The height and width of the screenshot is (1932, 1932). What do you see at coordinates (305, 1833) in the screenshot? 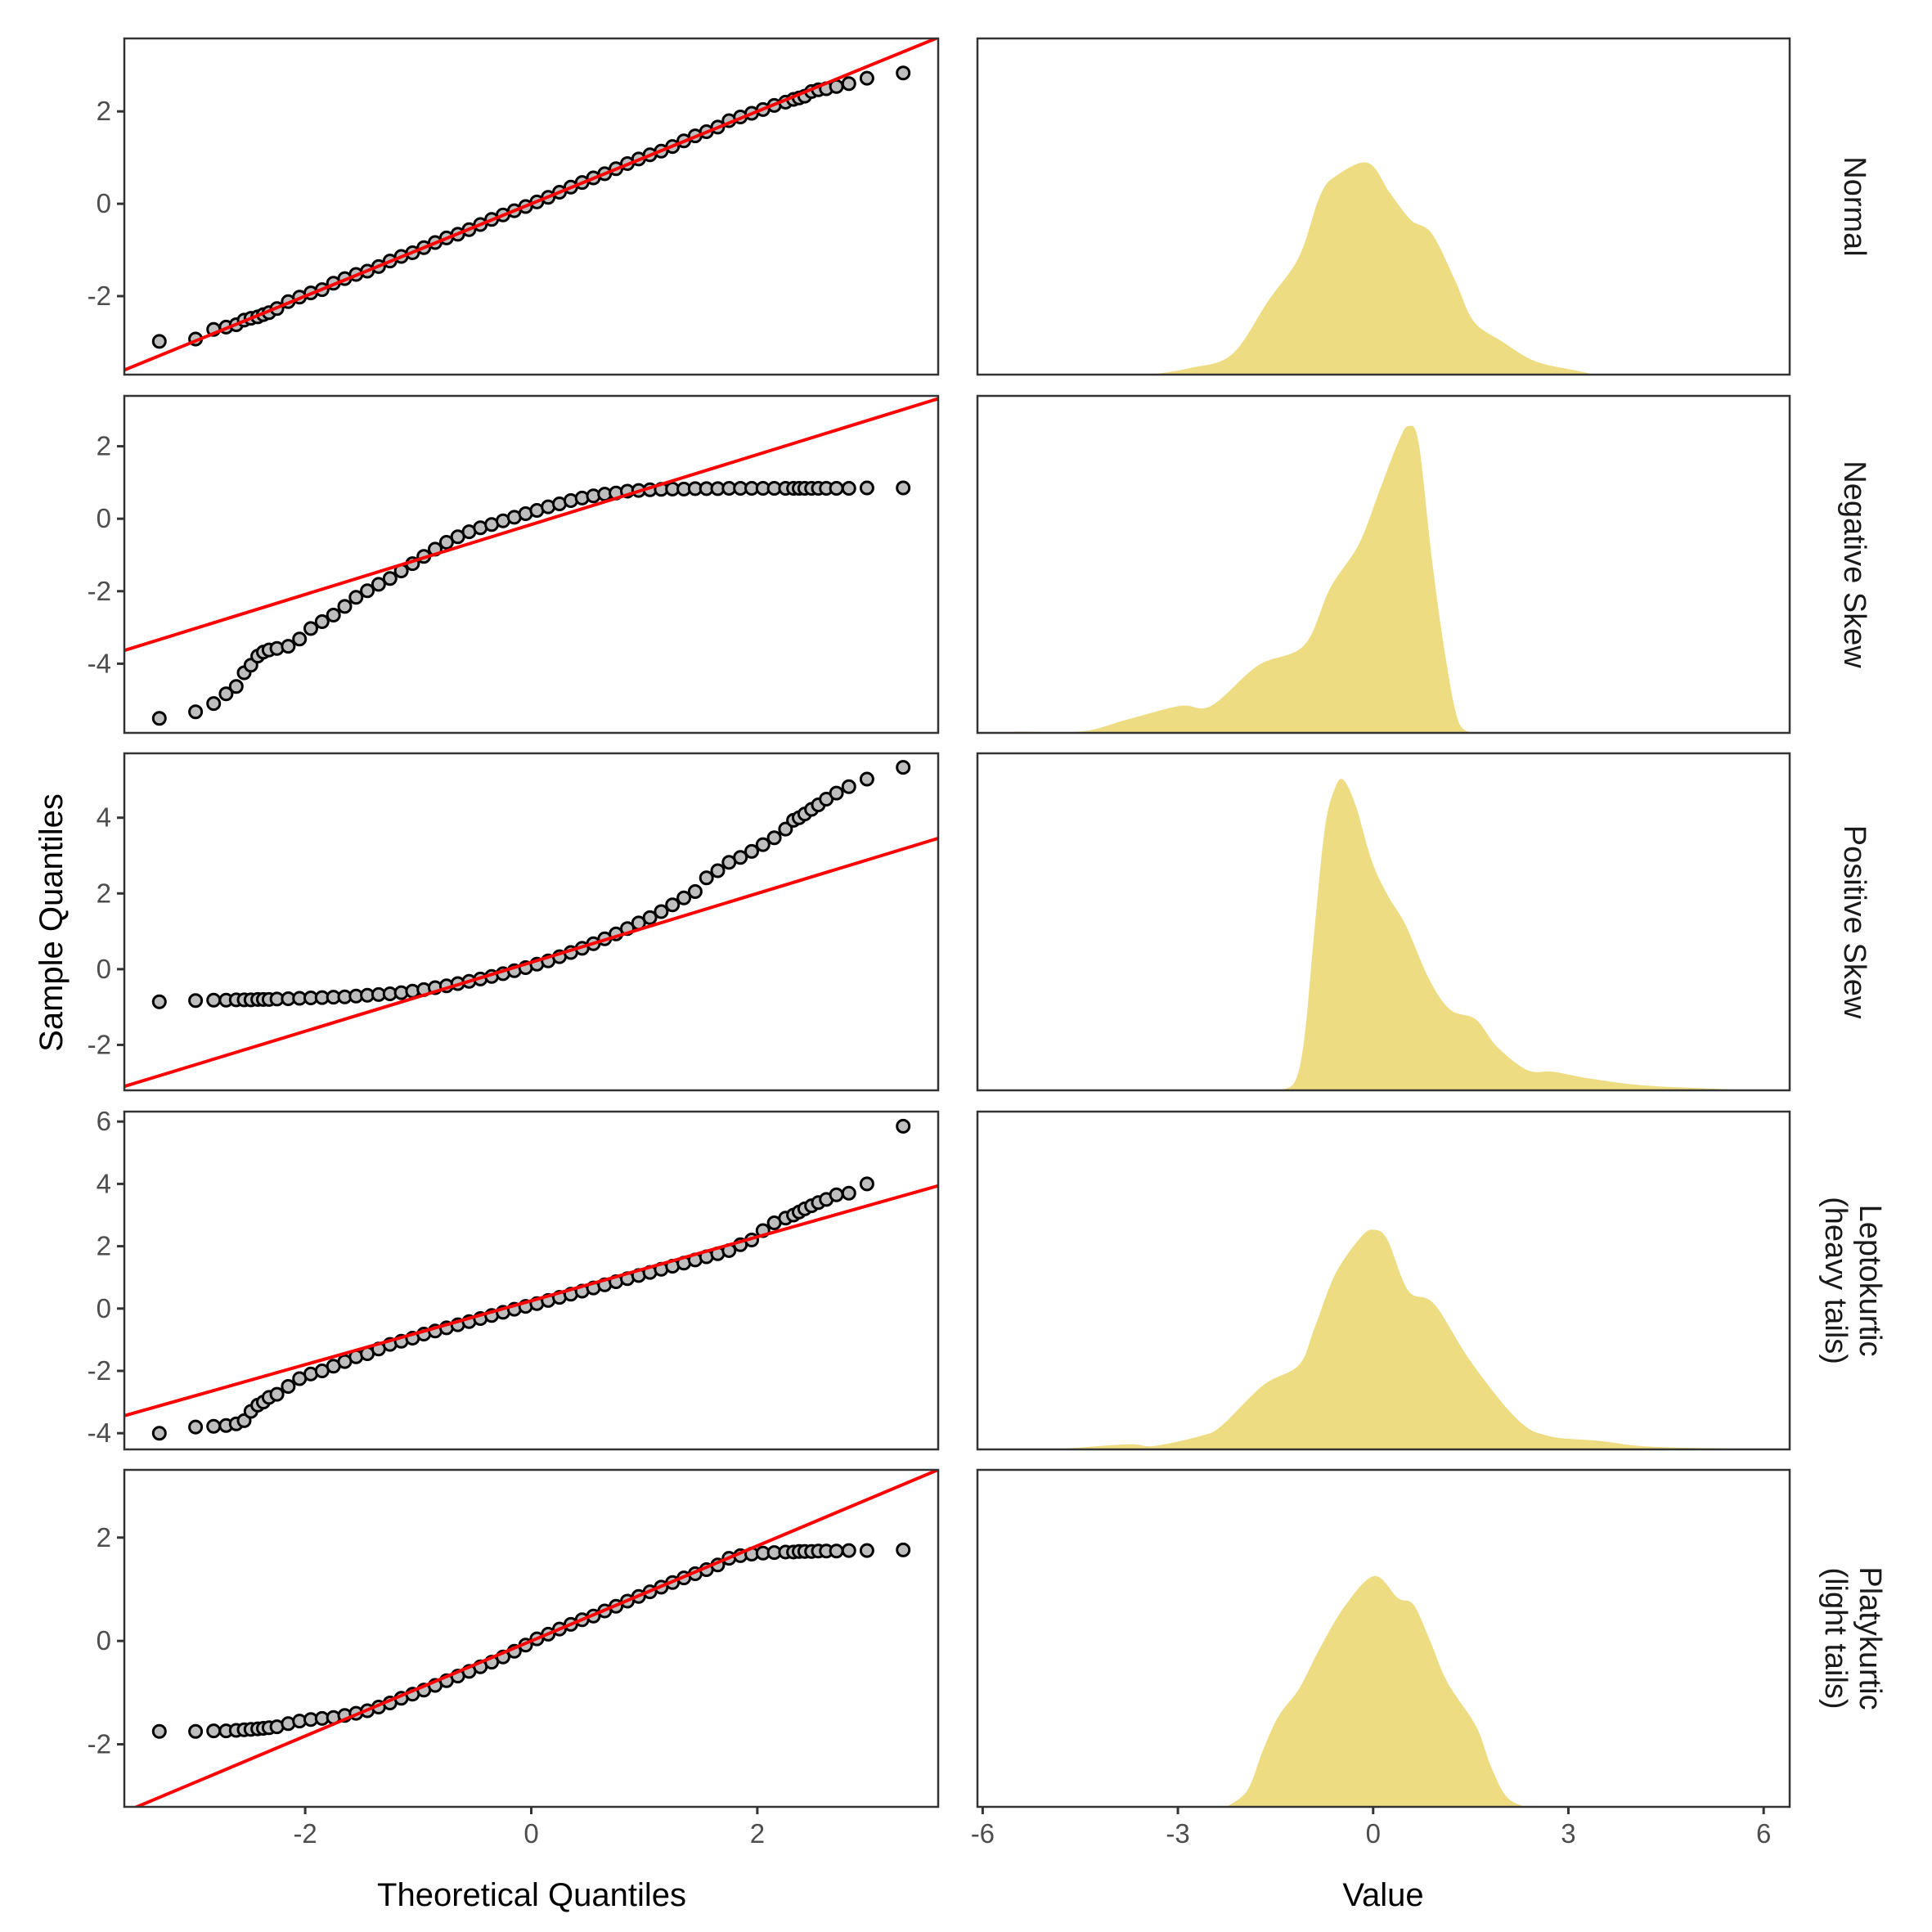
I see `x-tick-label: -2` at bounding box center [305, 1833].